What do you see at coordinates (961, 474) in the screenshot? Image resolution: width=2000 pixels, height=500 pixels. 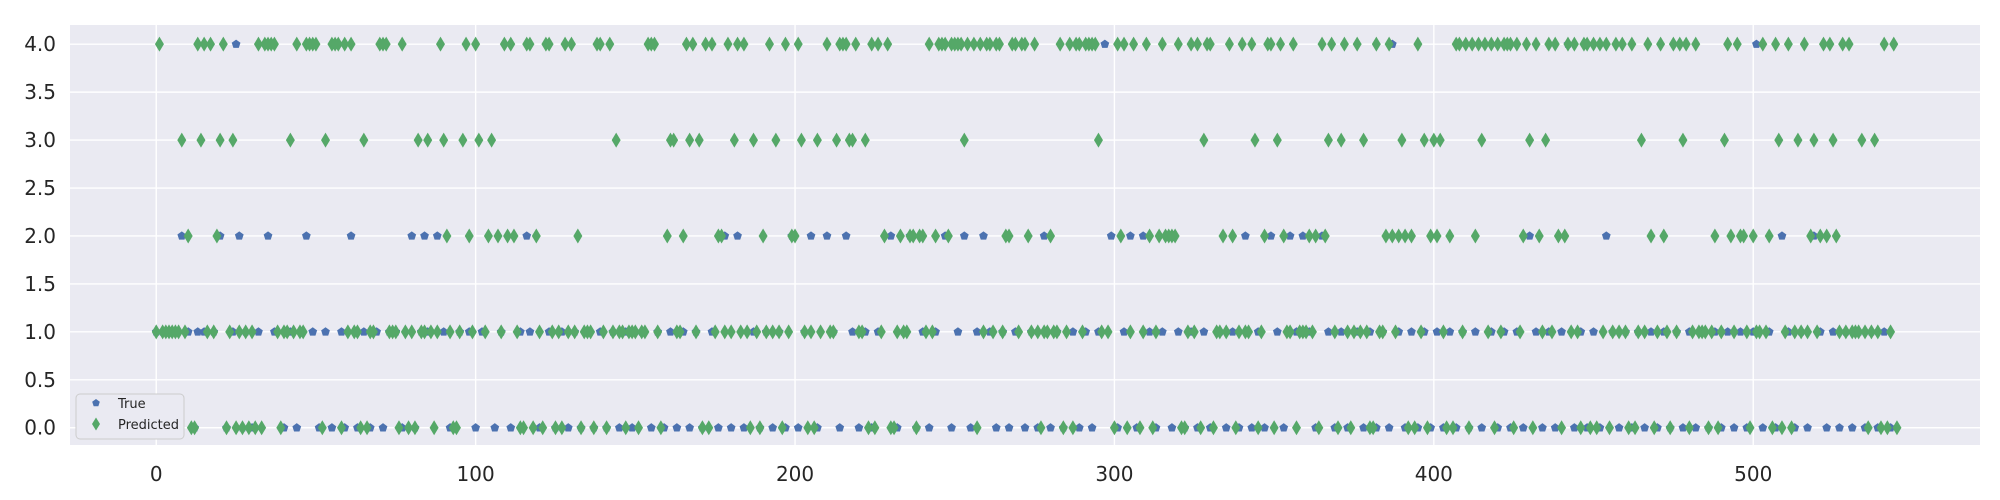 I see `x-axis-ticks: 0 100 200 300 400 500` at bounding box center [961, 474].